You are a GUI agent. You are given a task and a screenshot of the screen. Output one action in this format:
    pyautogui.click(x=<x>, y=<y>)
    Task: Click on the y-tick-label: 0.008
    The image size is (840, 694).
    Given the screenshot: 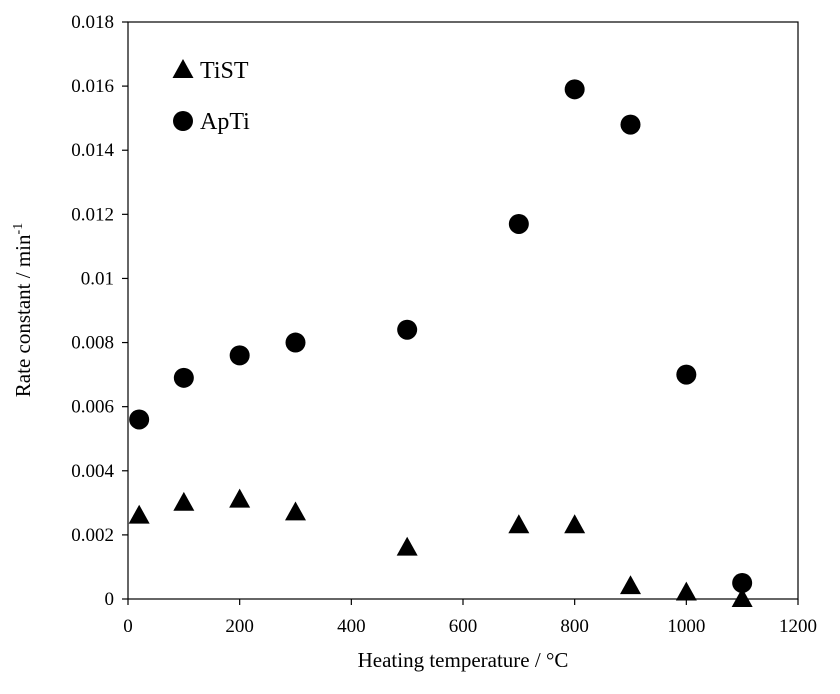 What is the action you would take?
    pyautogui.click(x=92, y=343)
    